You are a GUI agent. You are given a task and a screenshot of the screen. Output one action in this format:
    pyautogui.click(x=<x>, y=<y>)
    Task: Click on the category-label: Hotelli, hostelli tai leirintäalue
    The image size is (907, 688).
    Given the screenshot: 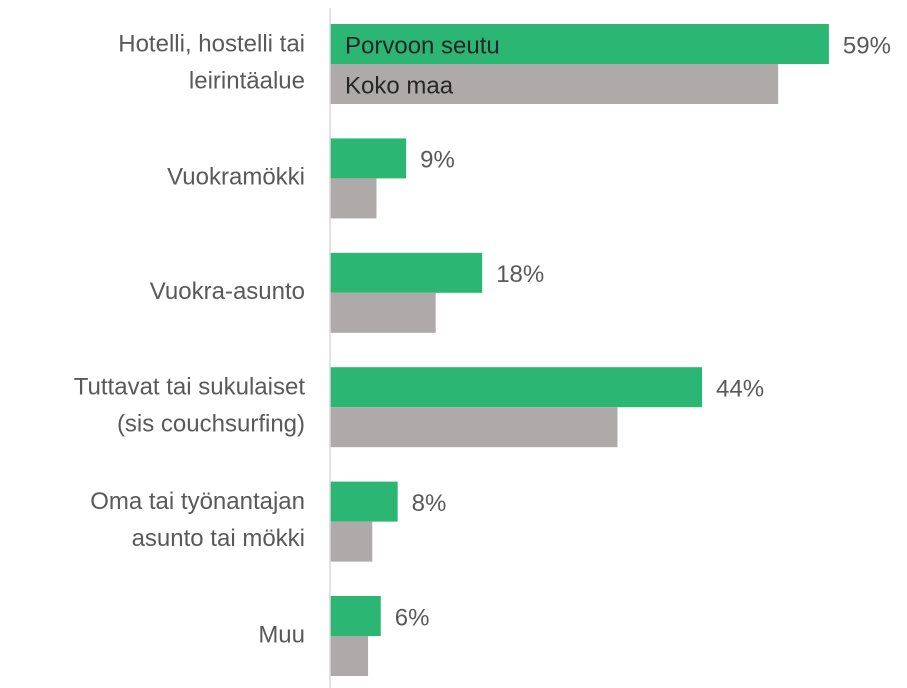 What is the action you would take?
    pyautogui.click(x=211, y=63)
    